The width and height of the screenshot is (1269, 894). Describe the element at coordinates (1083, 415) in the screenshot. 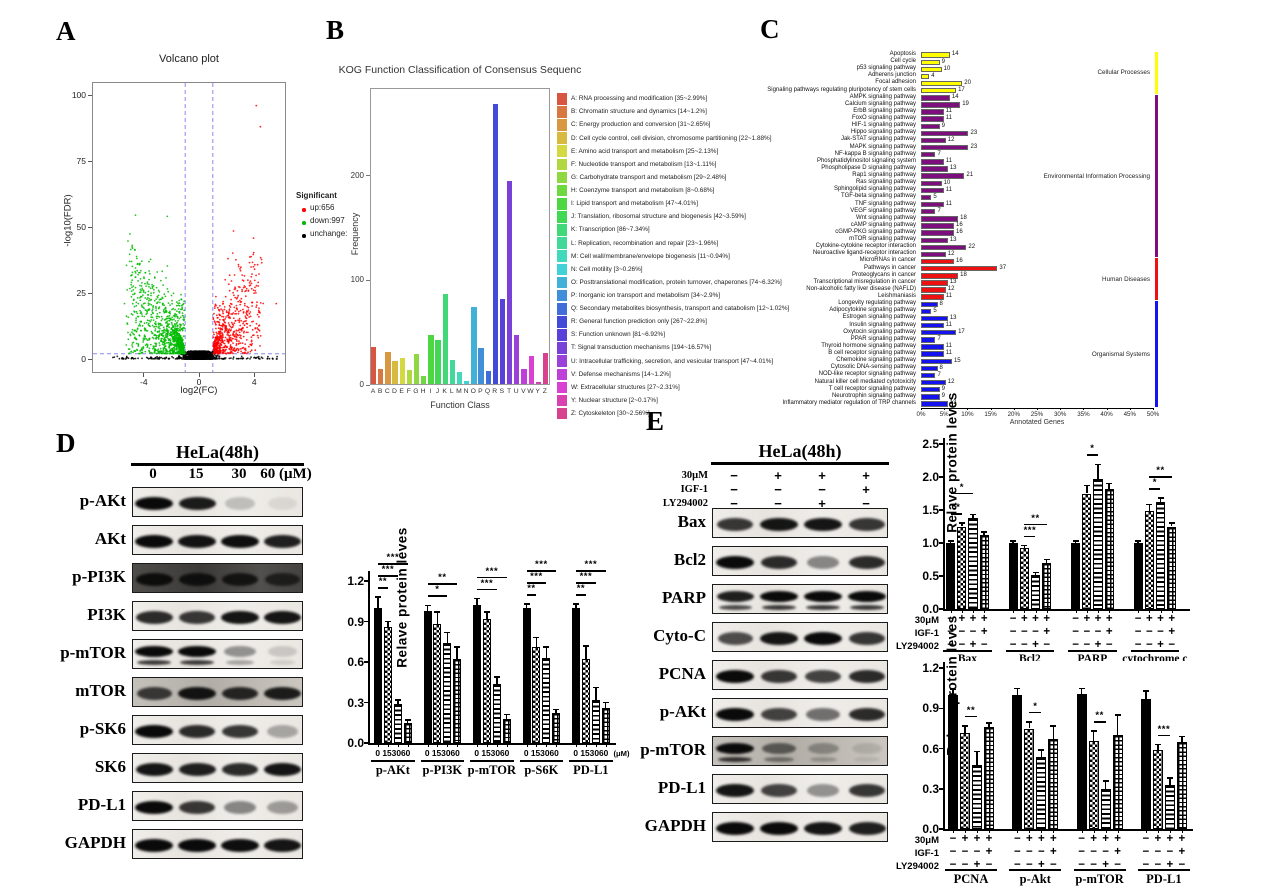

I see `pathway-x-tick-label: 35%` at that location.